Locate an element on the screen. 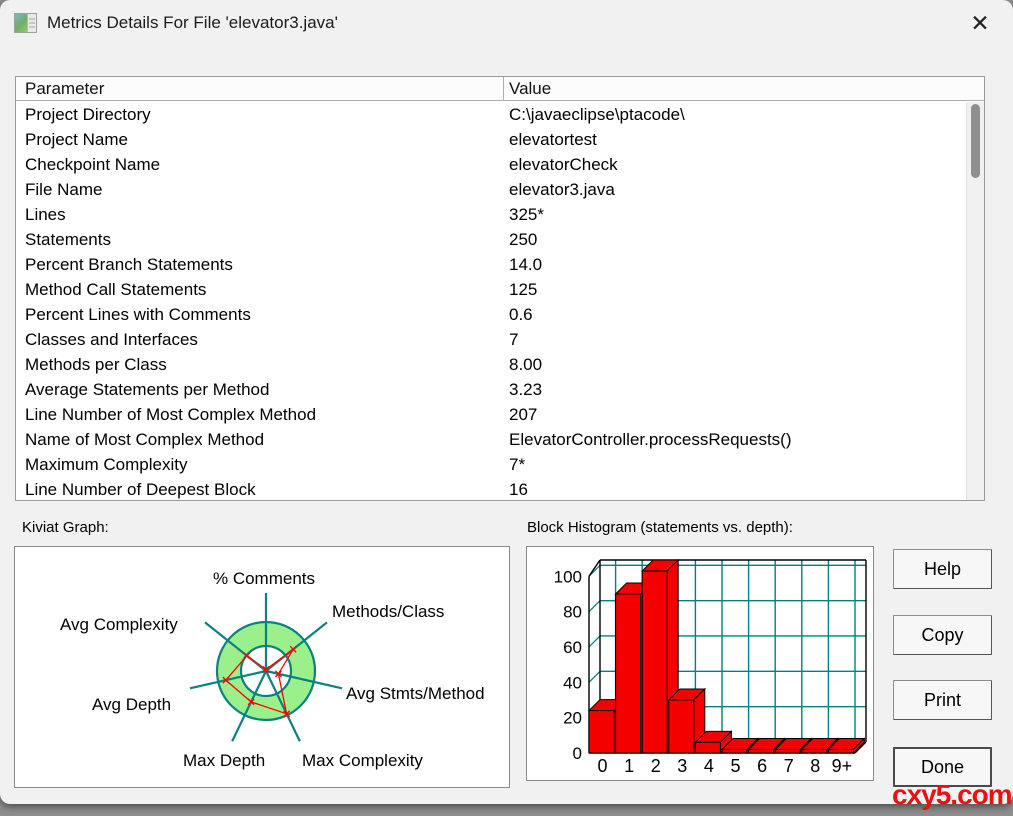 The width and height of the screenshot is (1013, 816). svg-text: 60 is located at coordinates (572, 647).